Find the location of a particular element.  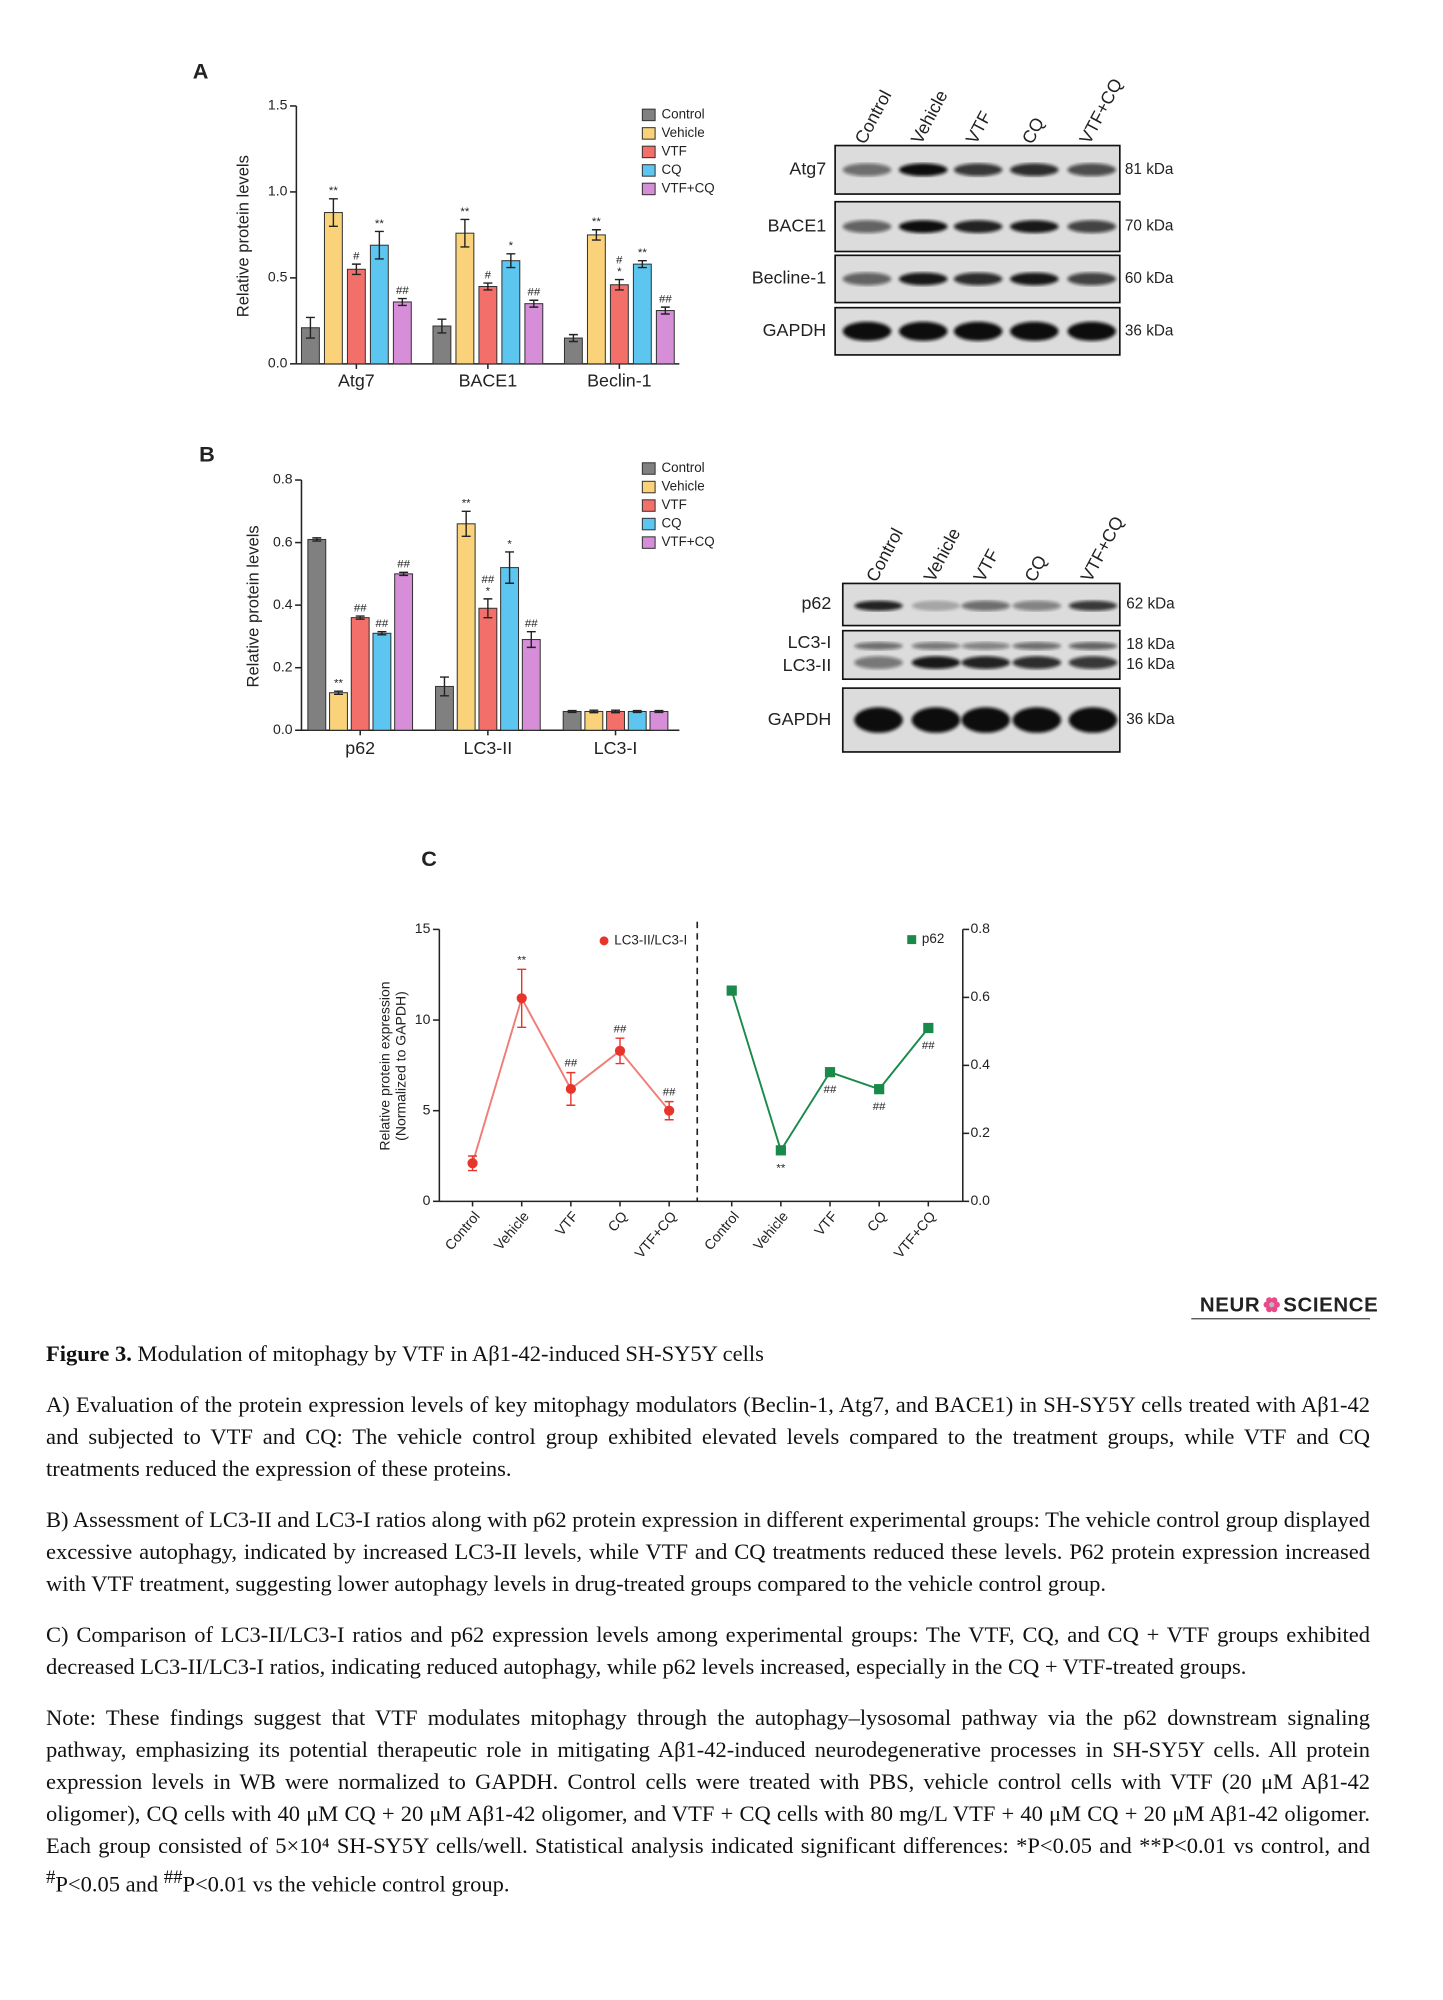

logo-center is located at coordinates (1272, 1305).